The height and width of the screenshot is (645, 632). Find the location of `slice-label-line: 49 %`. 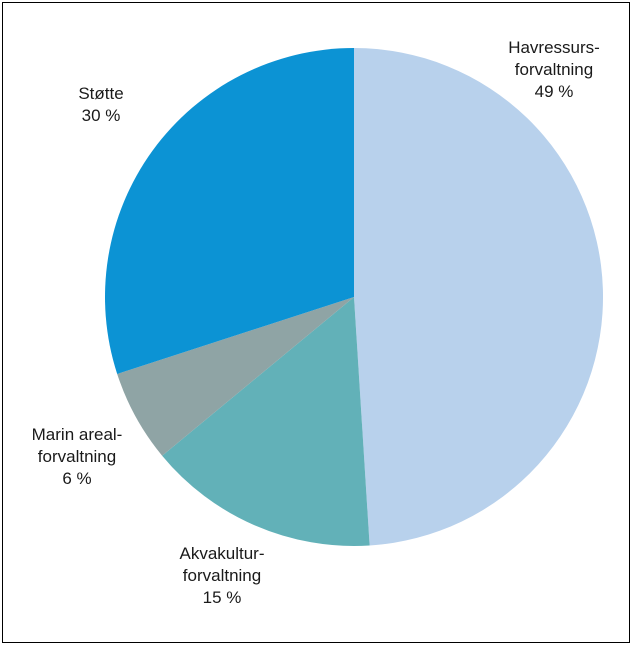

slice-label-line: 49 % is located at coordinates (554, 91).